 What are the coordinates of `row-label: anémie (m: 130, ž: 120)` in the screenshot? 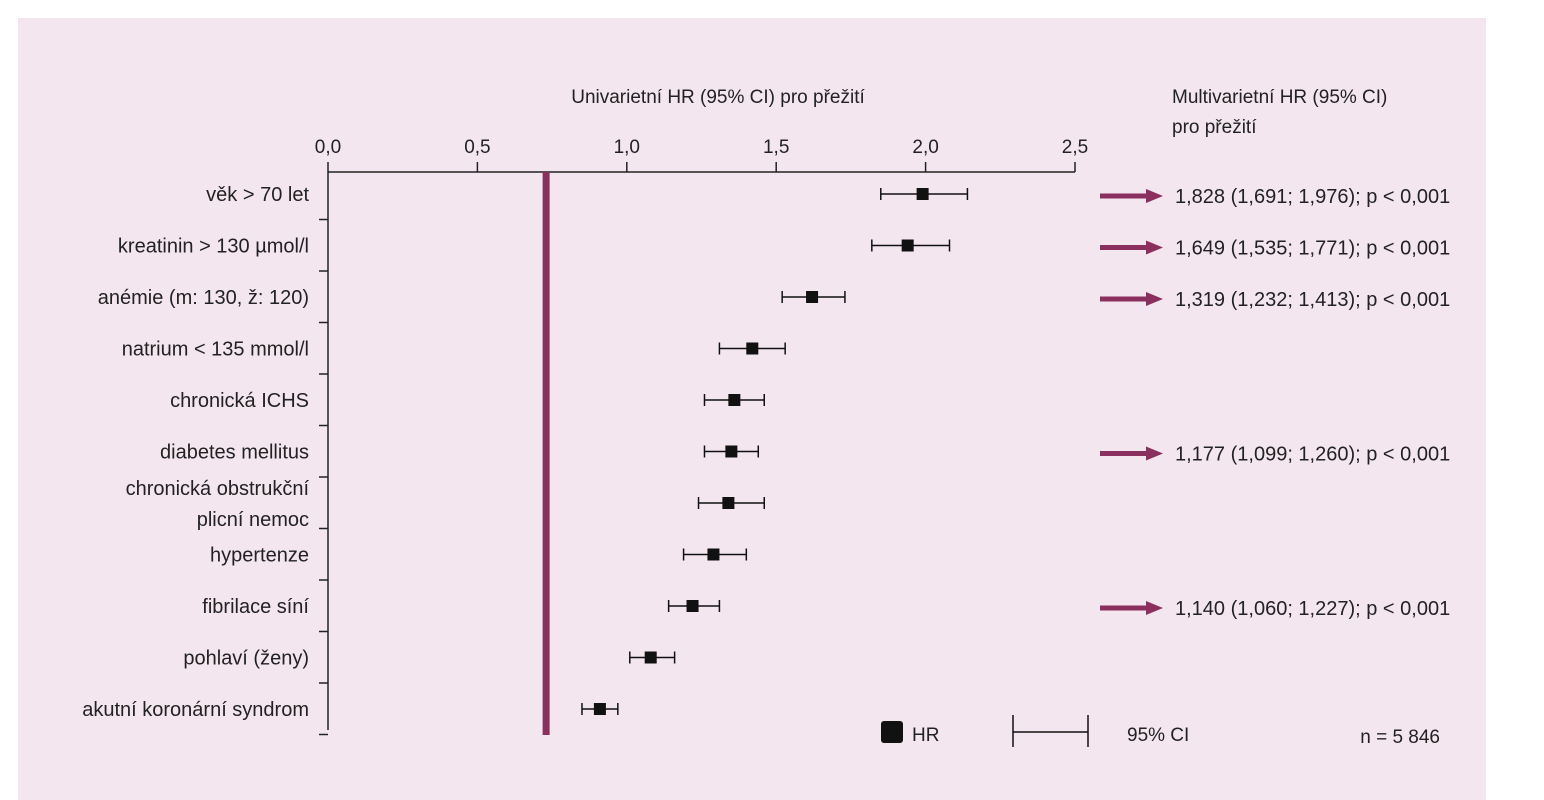 It's located at (203, 298).